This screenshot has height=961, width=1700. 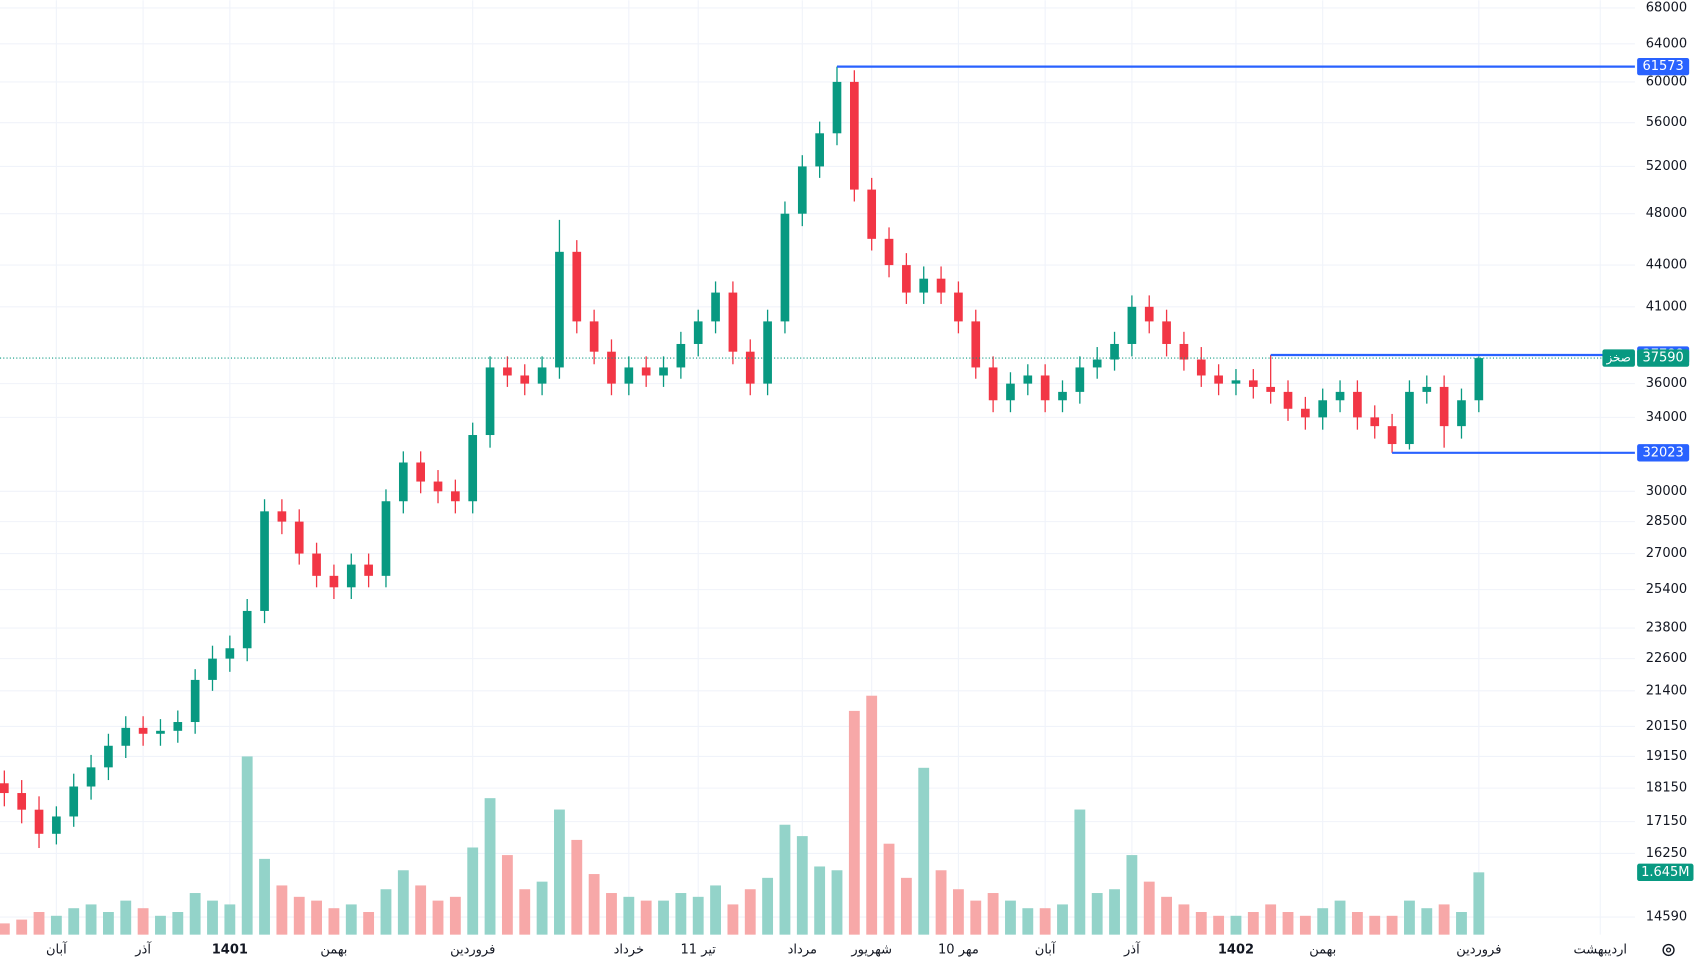 I want to click on volume-tag-label: 1.645M, so click(x=1665, y=872).